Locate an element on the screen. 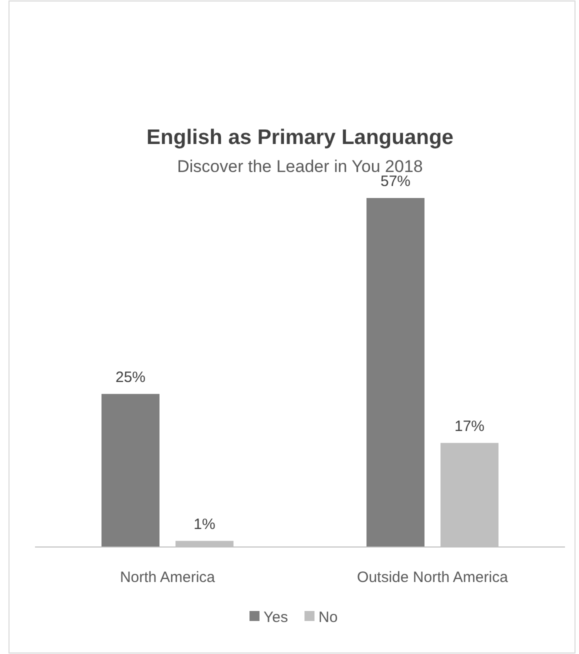 The image size is (579, 654). data-label: 57% is located at coordinates (395, 181).